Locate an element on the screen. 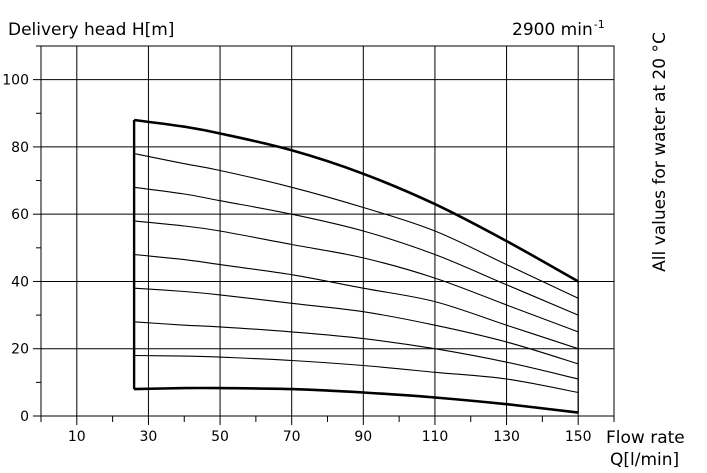 This screenshot has width=707, height=473. x-axis-title-line1: Flow rate is located at coordinates (645, 438).